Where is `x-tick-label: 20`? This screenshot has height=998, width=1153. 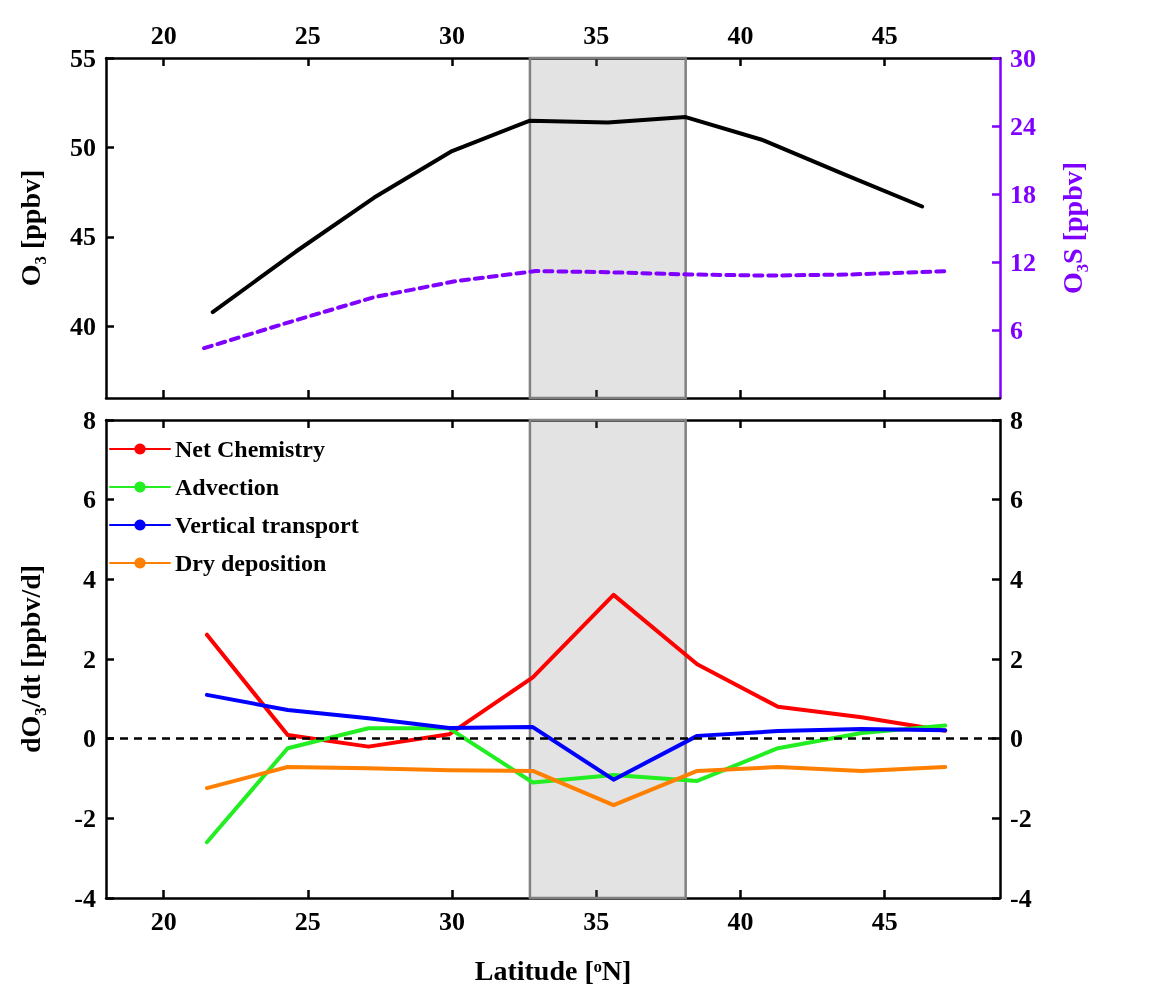
x-tick-label: 20 is located at coordinates (163, 921).